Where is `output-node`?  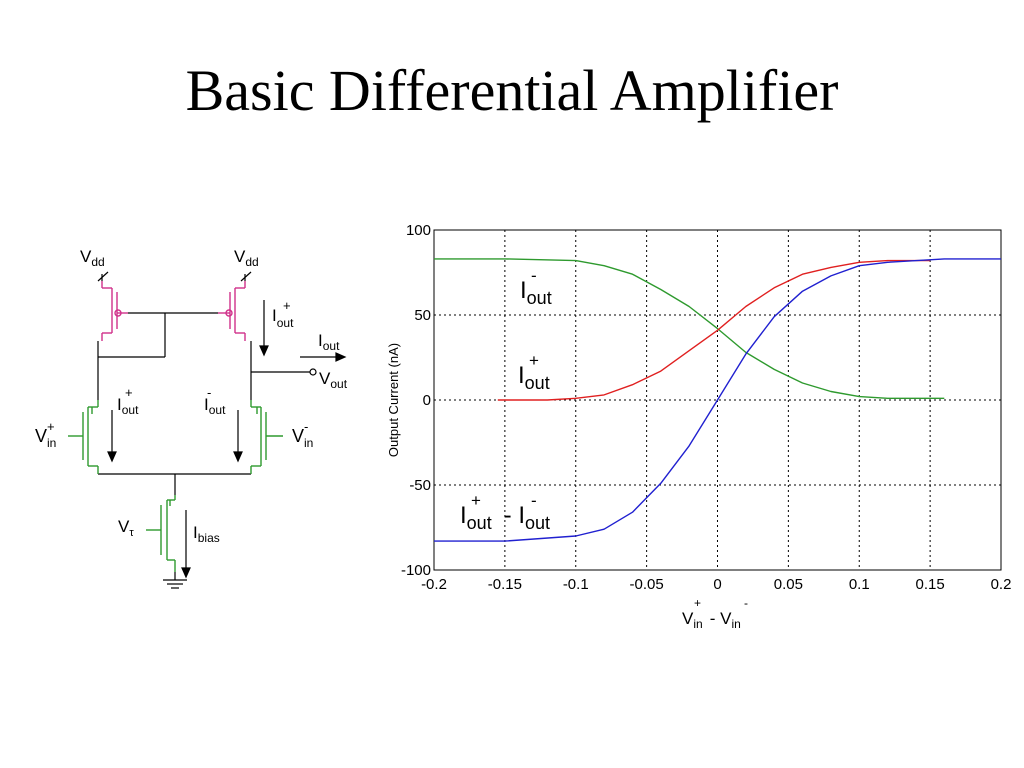 output-node is located at coordinates (313, 372).